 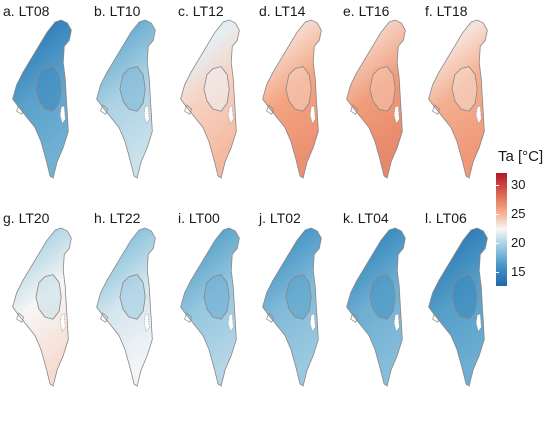 What do you see at coordinates (199, 218) in the screenshot?
I see `panel-label: i. LT00` at bounding box center [199, 218].